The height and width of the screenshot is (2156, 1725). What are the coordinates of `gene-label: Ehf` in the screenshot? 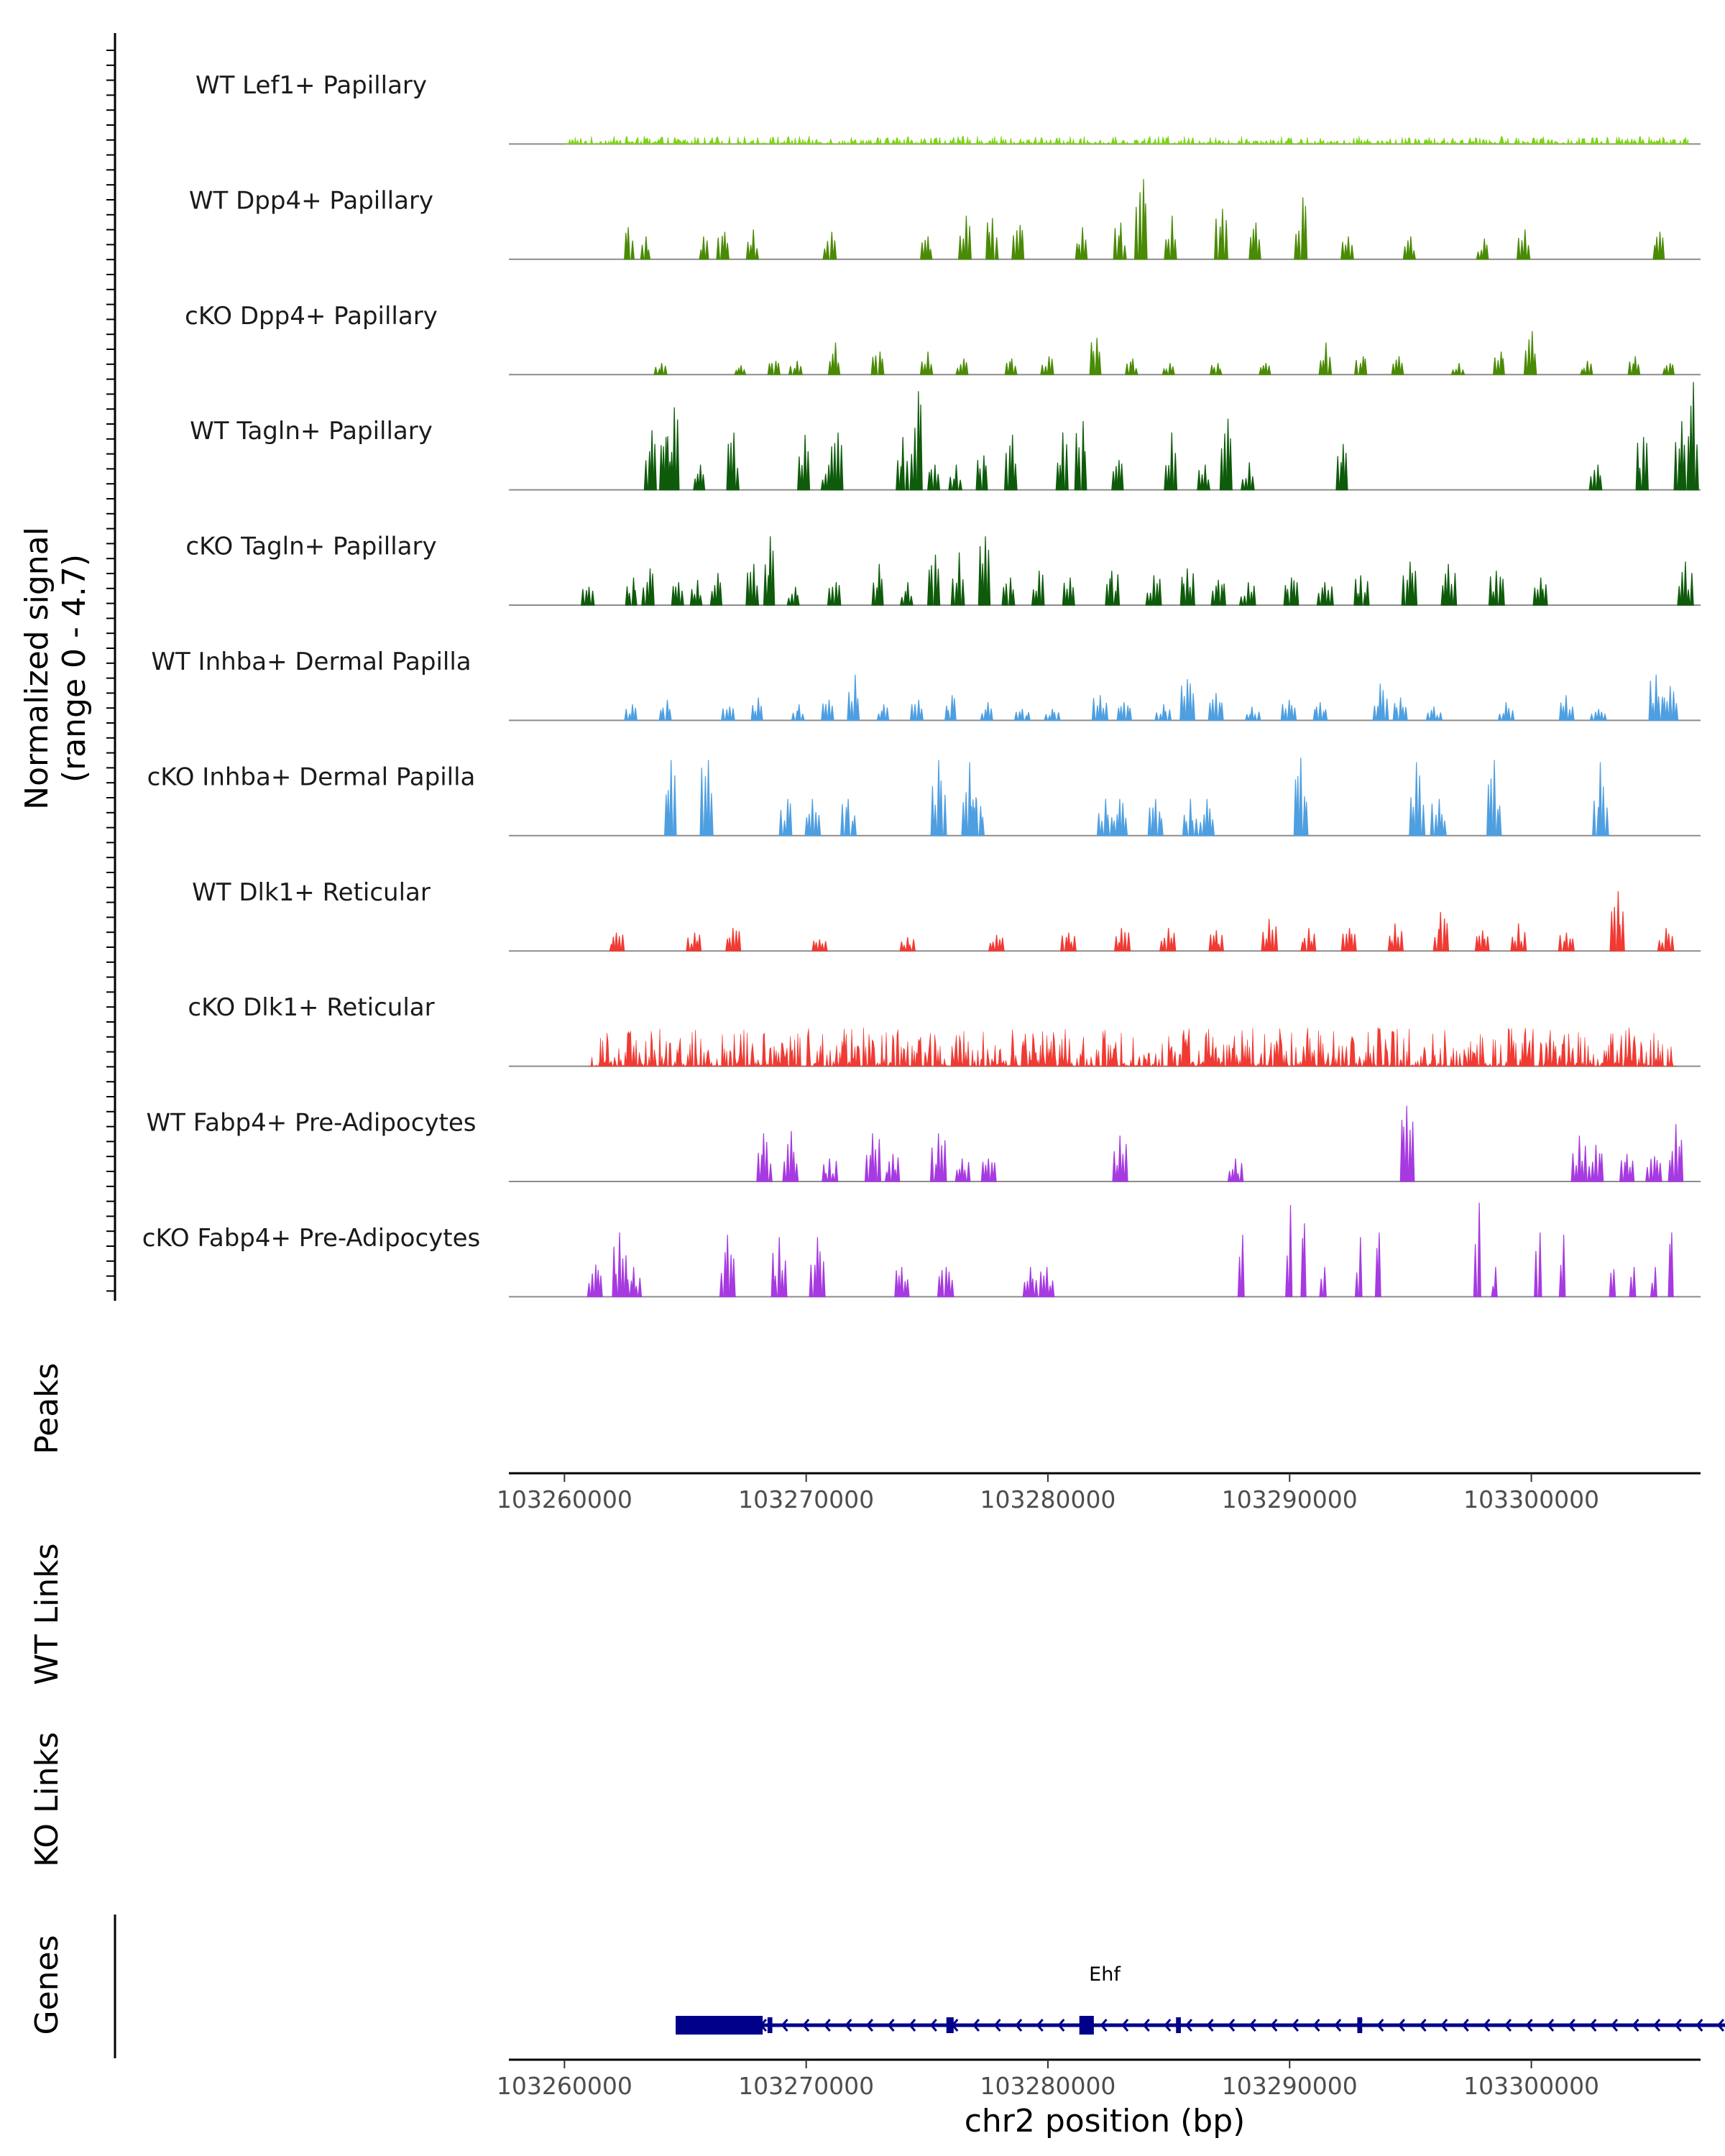 It's located at (1105, 1974).